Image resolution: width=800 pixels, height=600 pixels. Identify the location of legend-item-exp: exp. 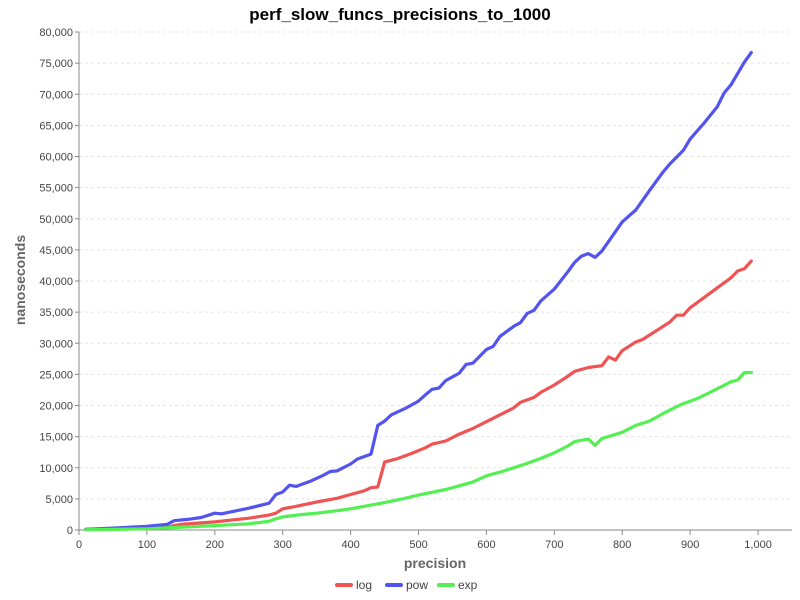
(457, 585).